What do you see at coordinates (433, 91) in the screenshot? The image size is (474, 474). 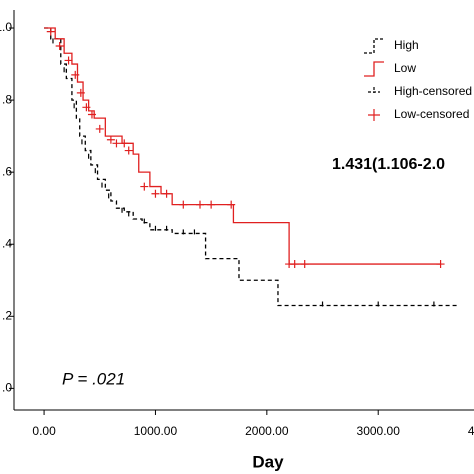 I see `legend-label: High-censored` at bounding box center [433, 91].